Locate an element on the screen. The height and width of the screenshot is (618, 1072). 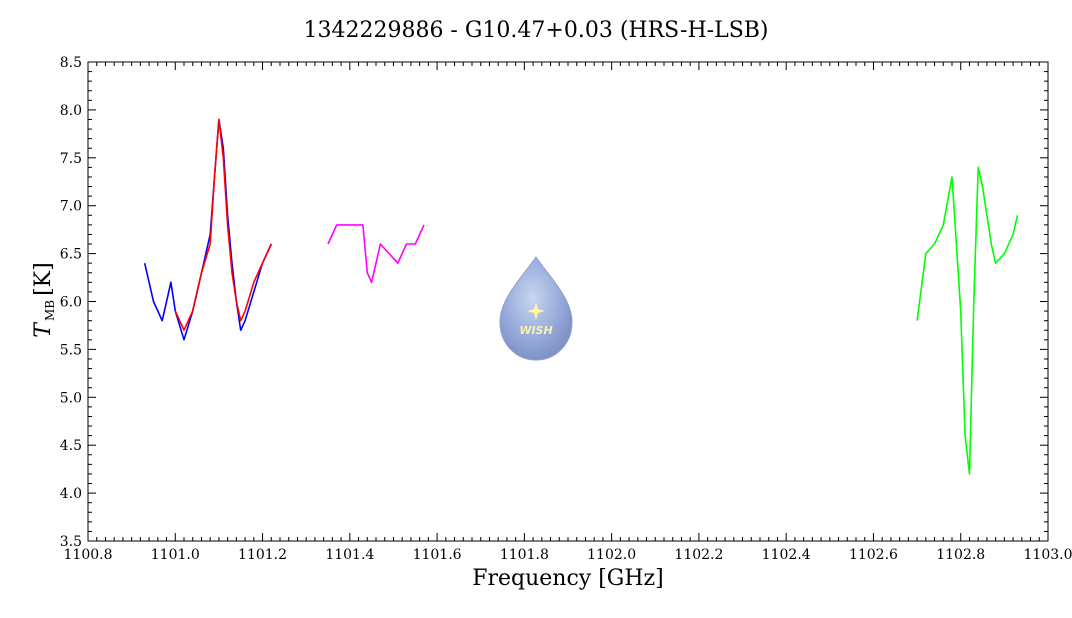
y-tick-label: 8.0 is located at coordinates (71, 111).